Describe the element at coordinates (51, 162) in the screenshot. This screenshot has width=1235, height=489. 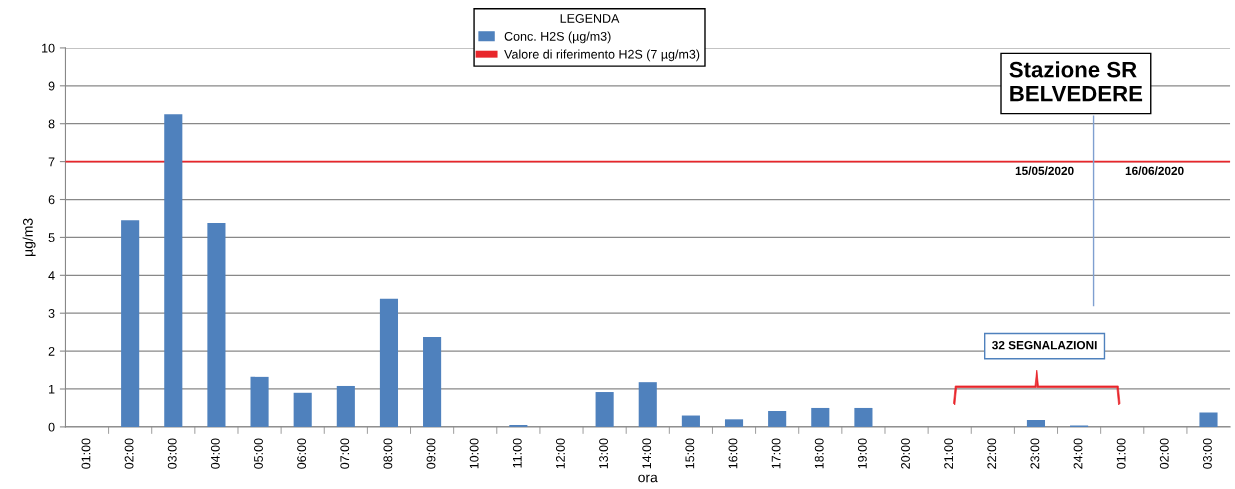
I see `y-tick-label: 7` at that location.